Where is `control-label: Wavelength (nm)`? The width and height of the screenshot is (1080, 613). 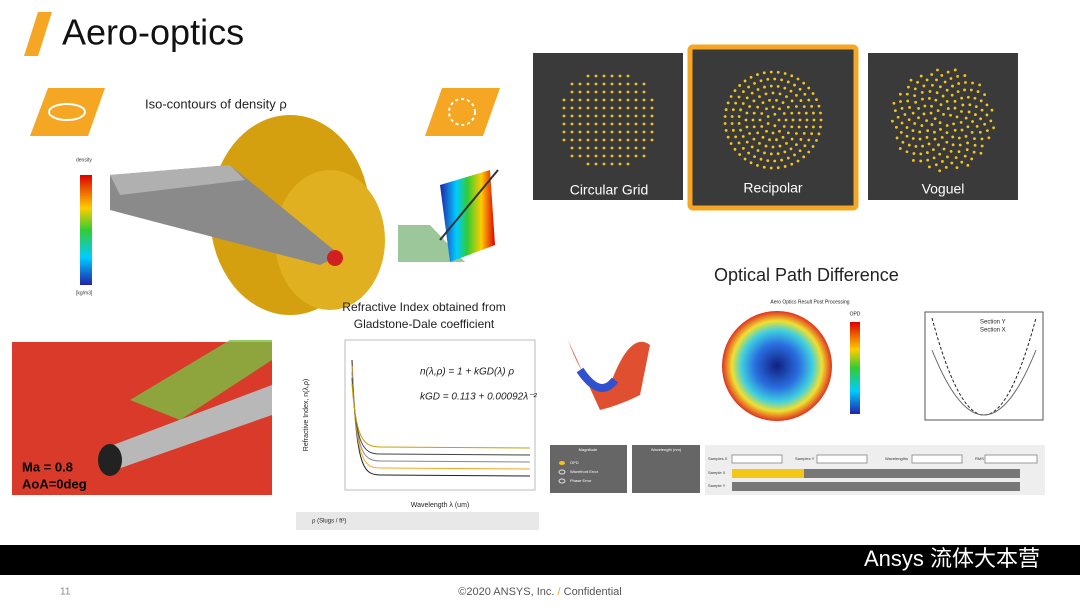 control-label: Wavelength (nm) is located at coordinates (666, 449).